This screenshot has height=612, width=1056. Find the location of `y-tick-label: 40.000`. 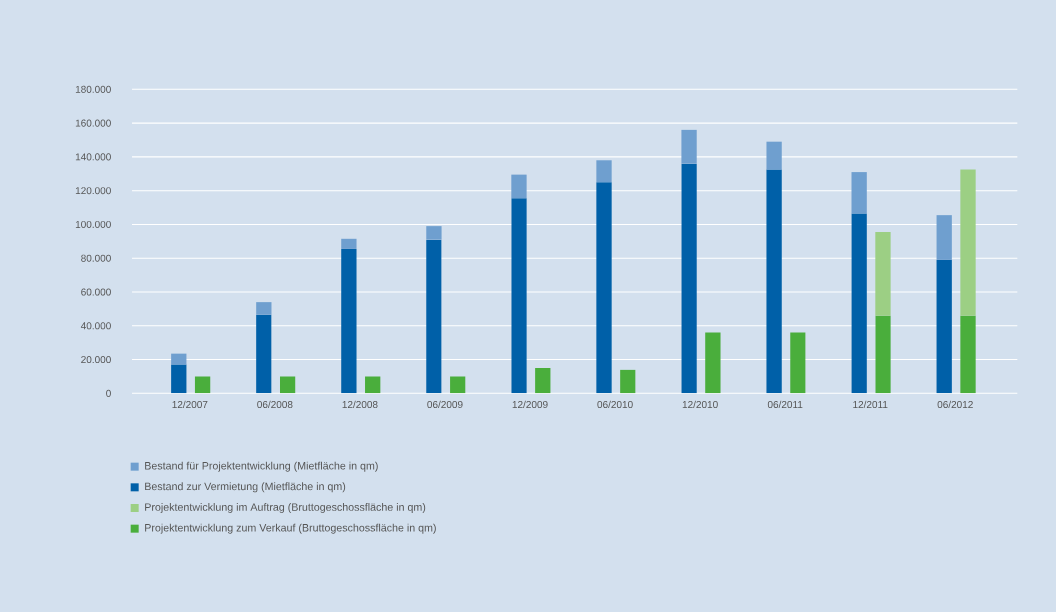

y-tick-label: 40.000 is located at coordinates (95, 326).